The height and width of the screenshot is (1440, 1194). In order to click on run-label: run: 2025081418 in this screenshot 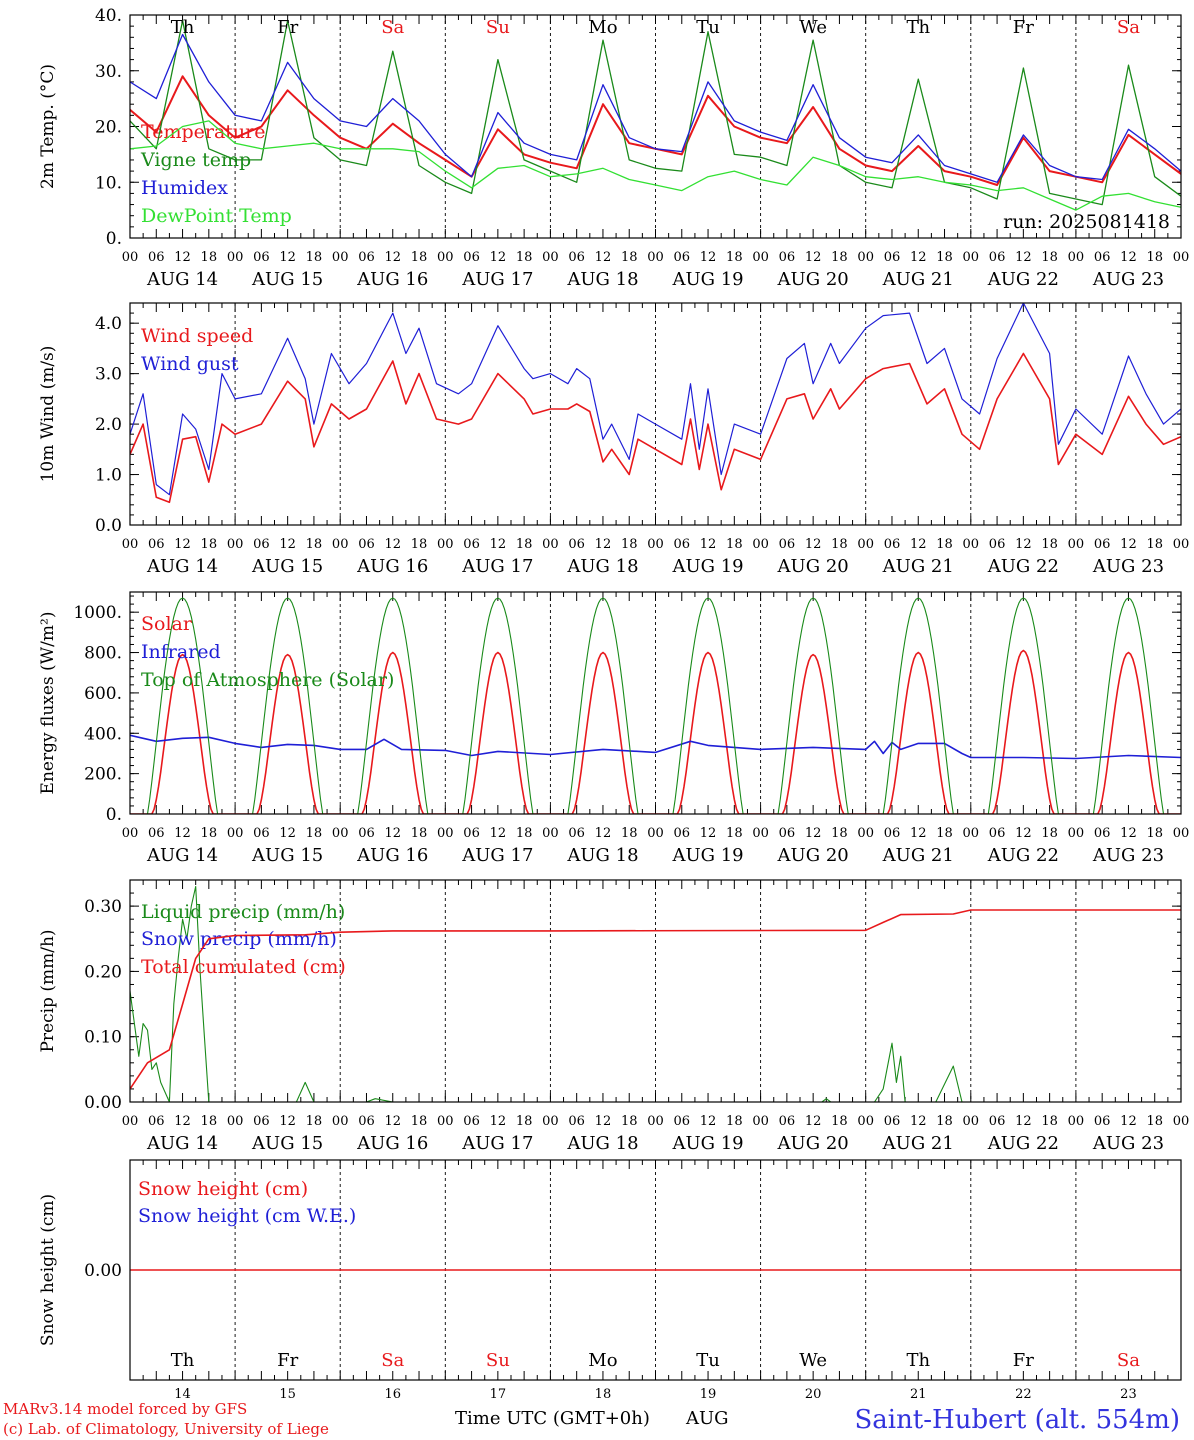, I will do `click(1086, 222)`.